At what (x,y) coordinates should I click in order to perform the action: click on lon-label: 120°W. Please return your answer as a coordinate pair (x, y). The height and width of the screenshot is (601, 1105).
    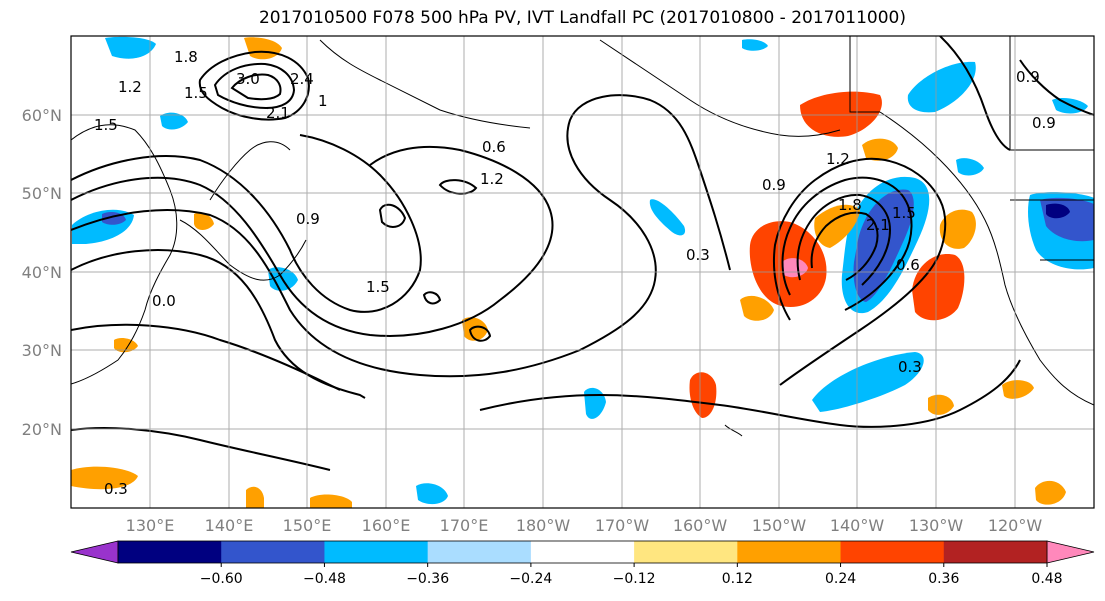
    Looking at the image, I should click on (1015, 525).